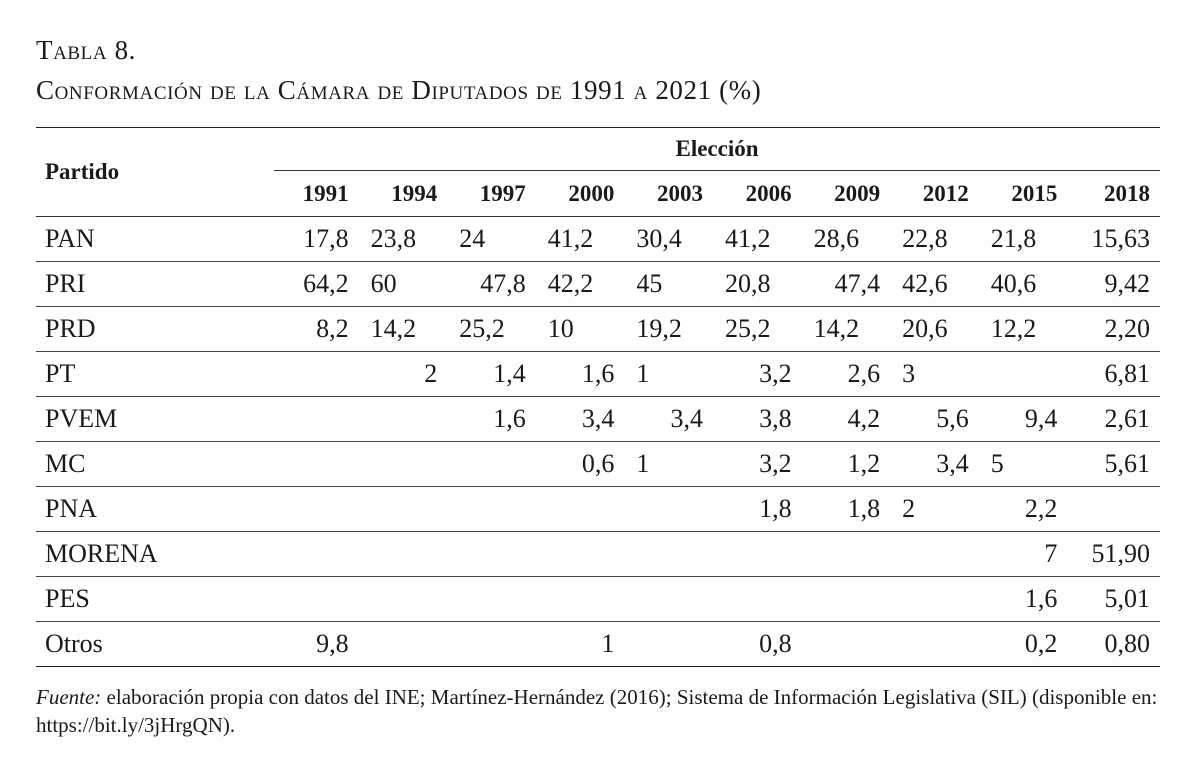 This screenshot has height=767, width=1196. I want to click on value-cell: 0,8, so click(761, 644).